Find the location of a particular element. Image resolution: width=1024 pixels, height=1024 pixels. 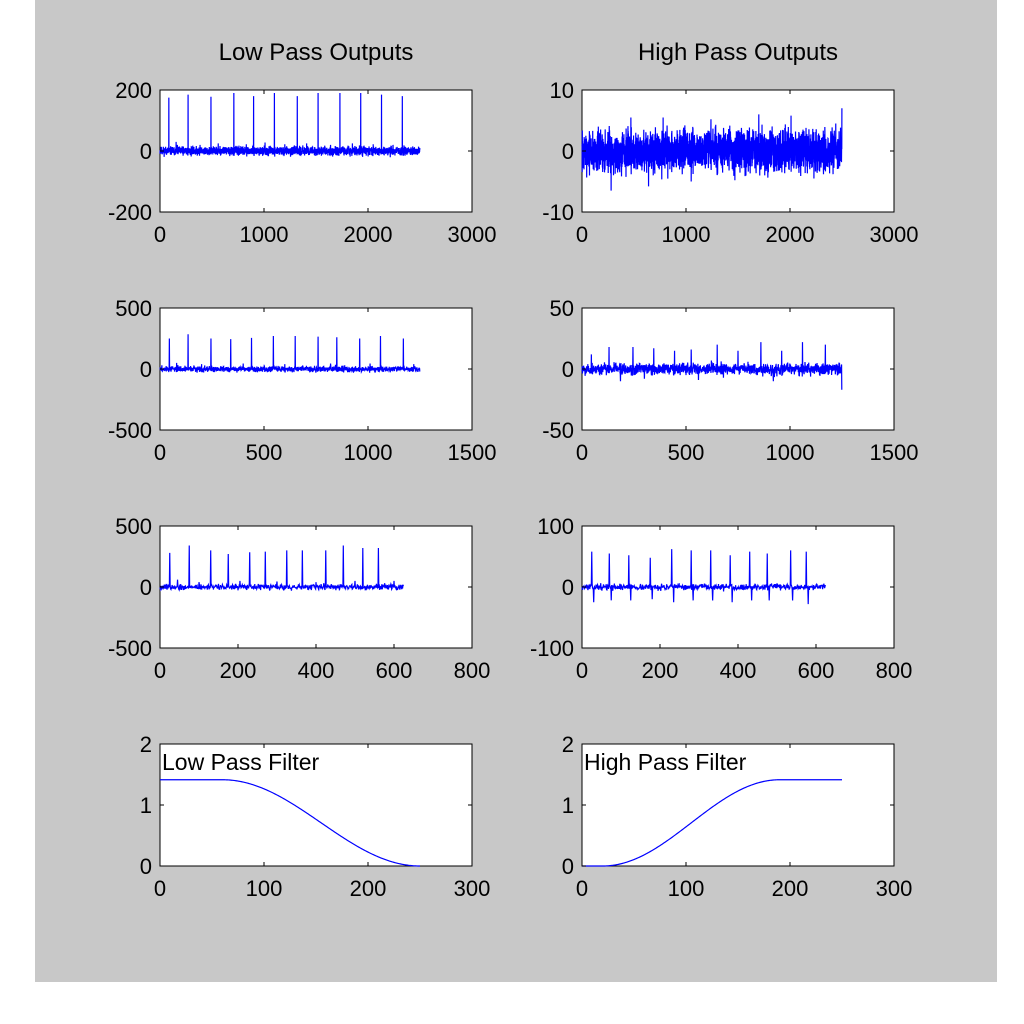

y-tick-label: 100 is located at coordinates (555, 526).